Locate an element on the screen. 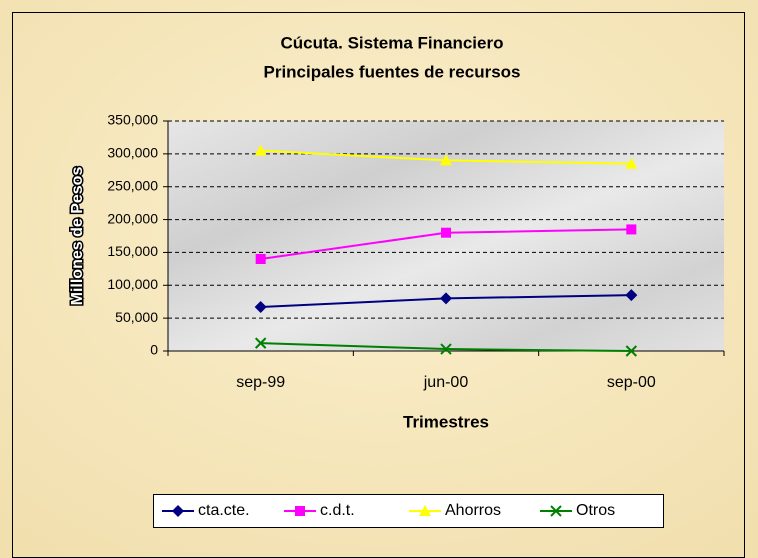 The image size is (758, 558). y-tick-label: 350,000 is located at coordinates (132, 120).